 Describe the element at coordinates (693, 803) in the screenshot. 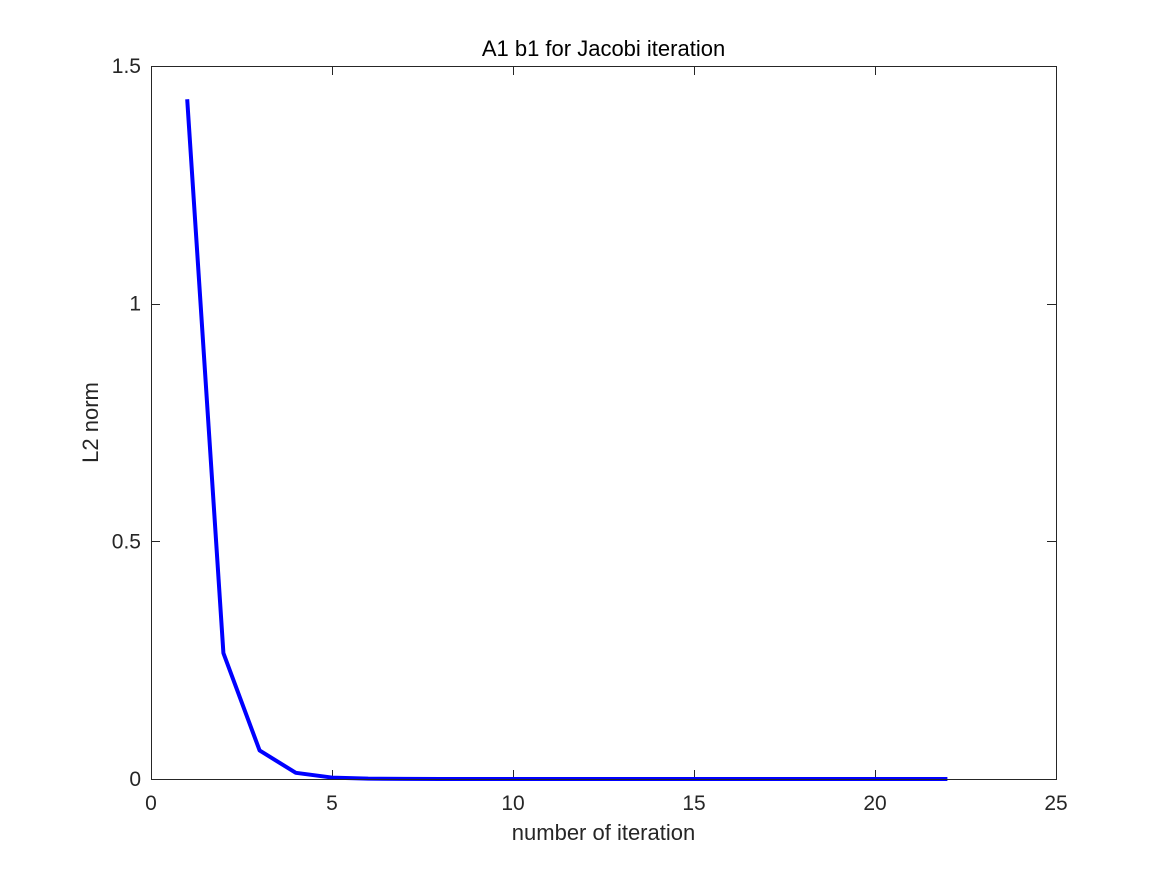

I see `x-tick-label: 15` at that location.